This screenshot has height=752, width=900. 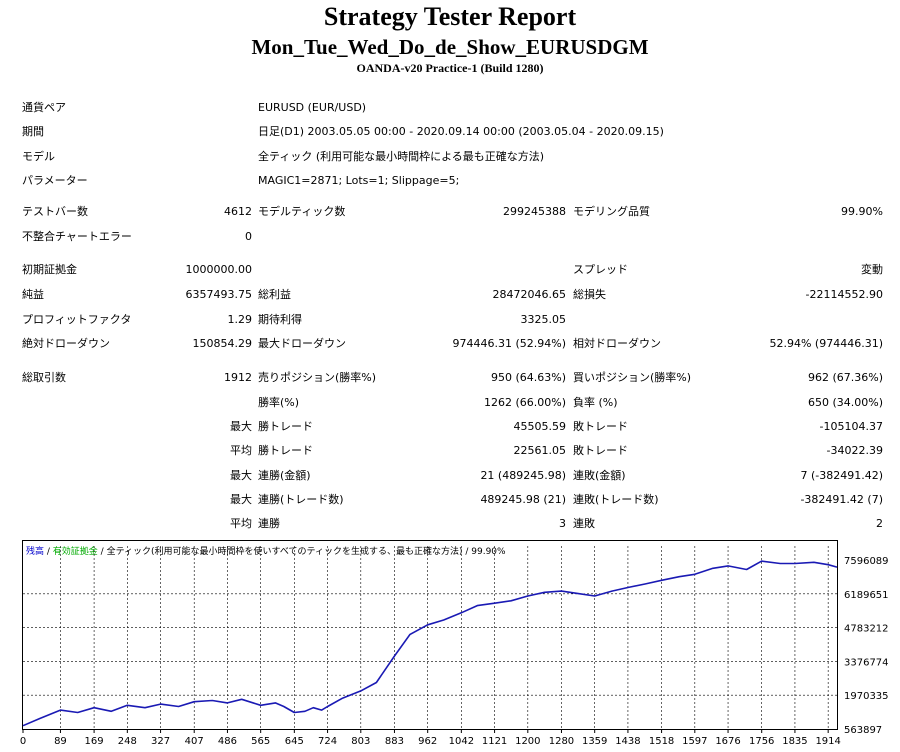 What do you see at coordinates (241, 450) in the screenshot?
I see `average-label: 平均` at bounding box center [241, 450].